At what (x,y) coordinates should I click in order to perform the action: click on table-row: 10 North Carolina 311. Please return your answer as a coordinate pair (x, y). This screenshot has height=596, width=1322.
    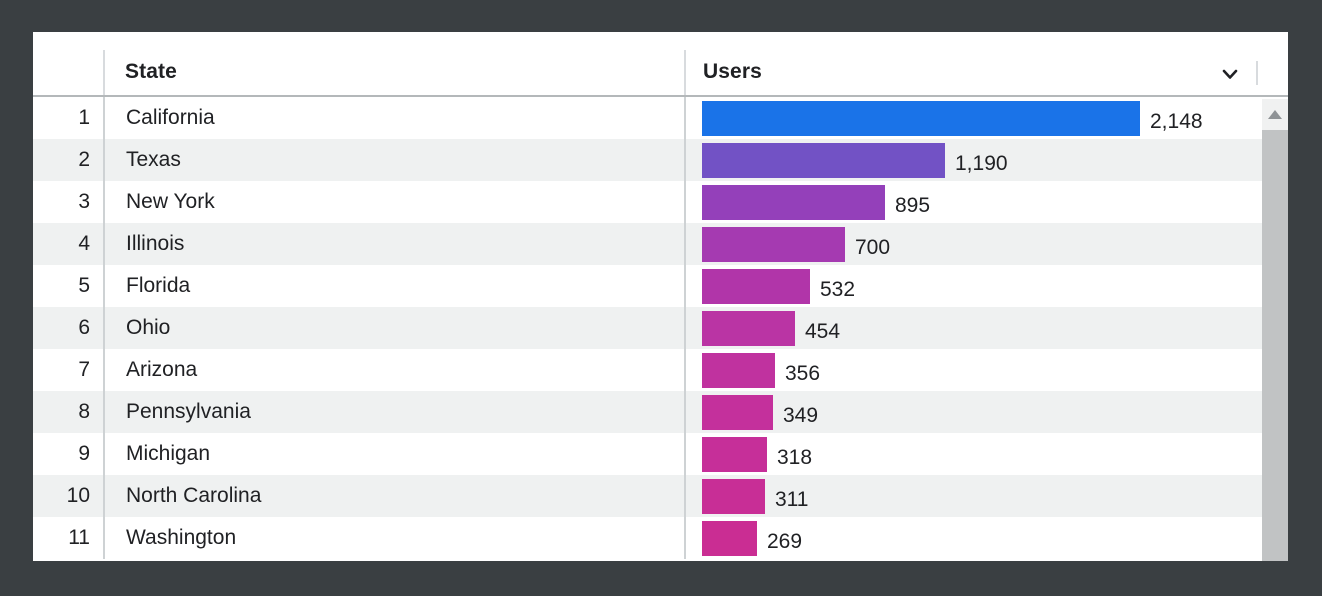
    Looking at the image, I should click on (660, 496).